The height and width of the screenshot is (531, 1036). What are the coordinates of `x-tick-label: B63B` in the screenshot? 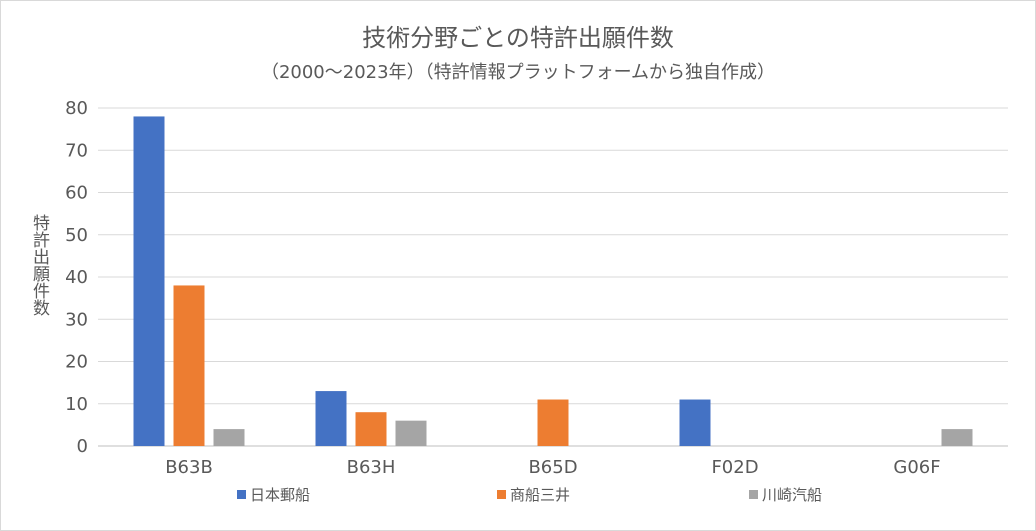 It's located at (189, 467).